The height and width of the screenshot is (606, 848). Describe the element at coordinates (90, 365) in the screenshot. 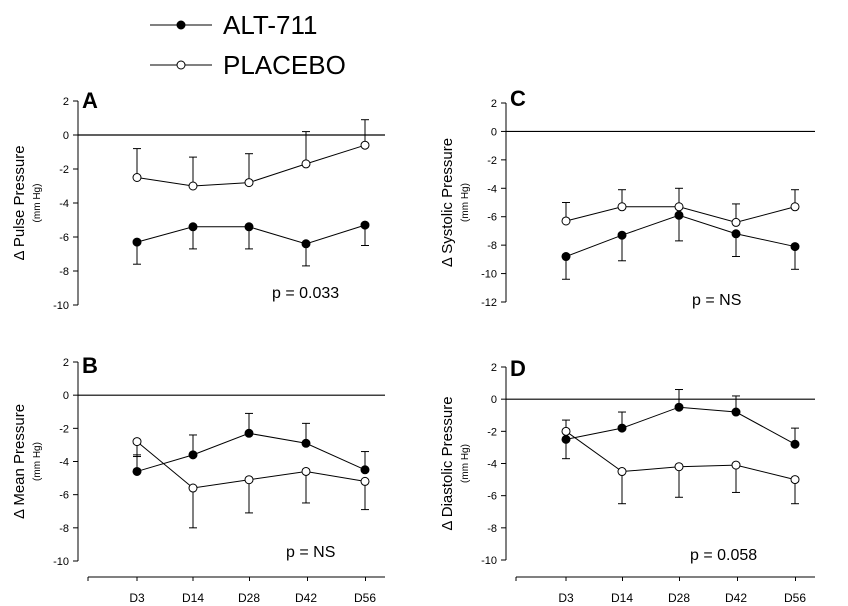

I see `panel-letter: B` at that location.